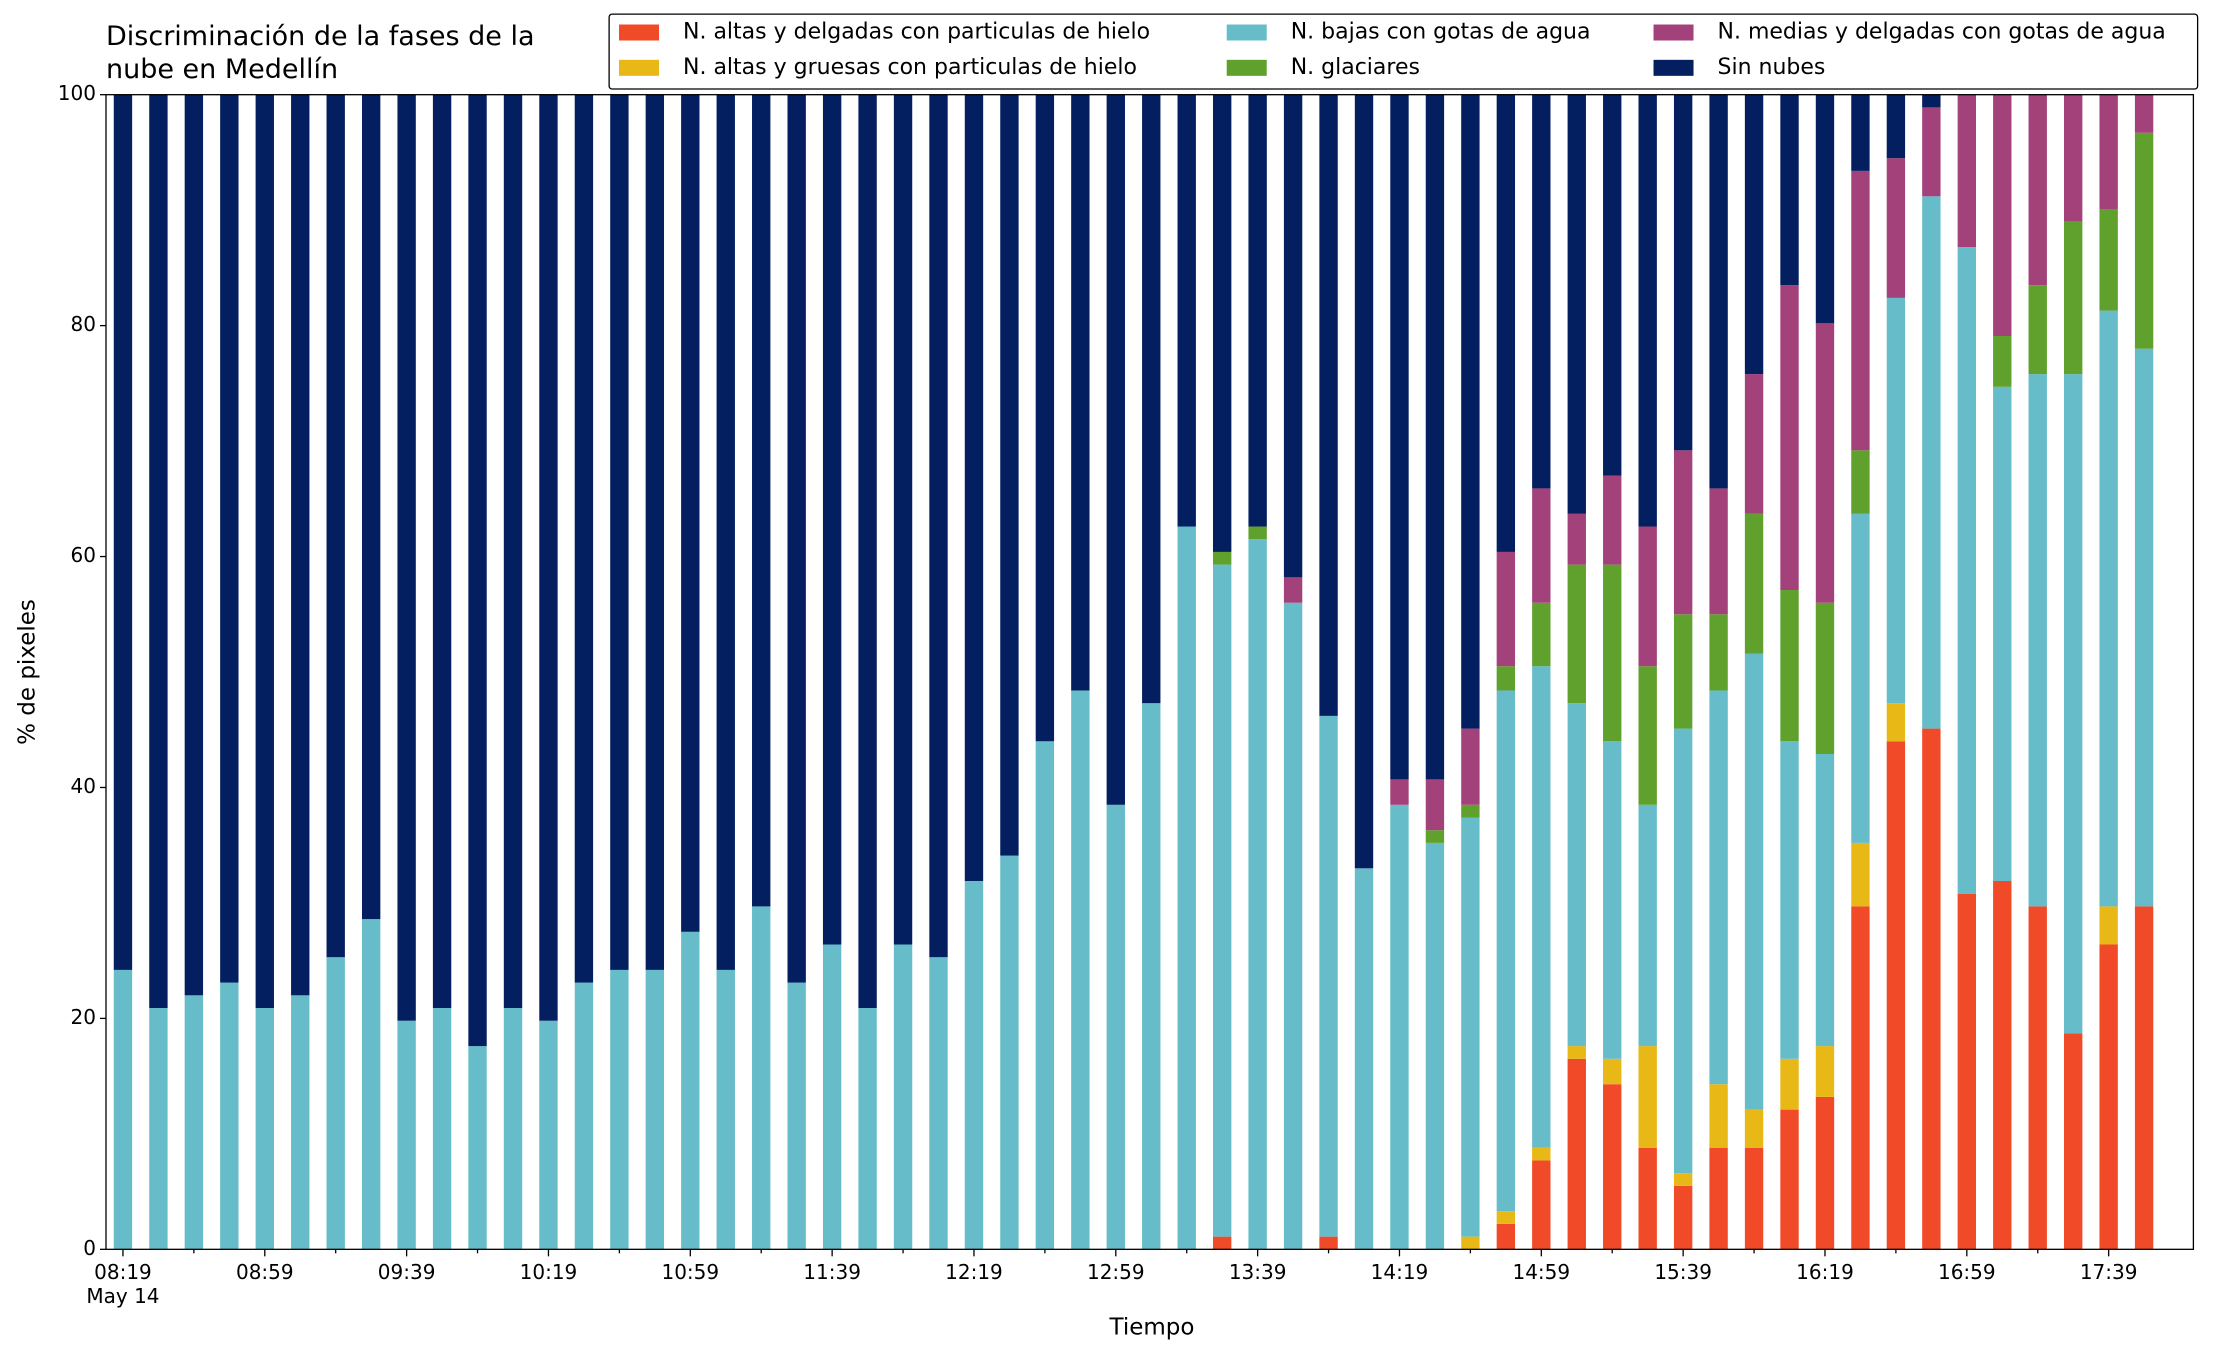 The height and width of the screenshot is (1355, 2216). I want to click on x-tick-label: 12:19, so click(974, 1272).